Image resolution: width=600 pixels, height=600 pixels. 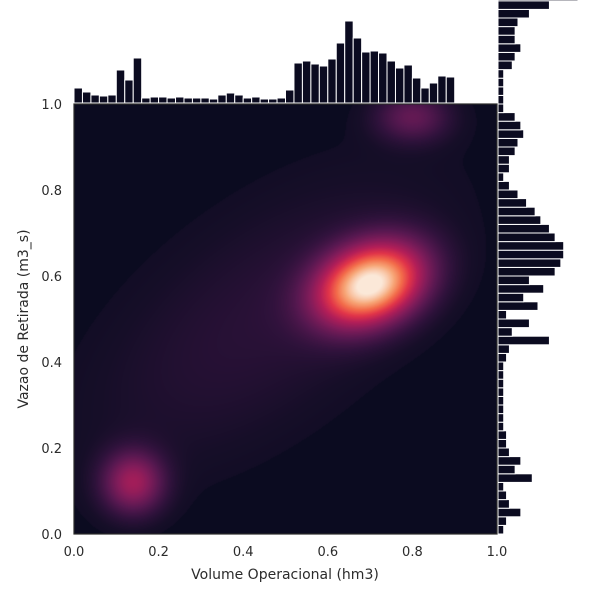 I want to click on y-tick-label: 0.2, so click(x=51, y=449).